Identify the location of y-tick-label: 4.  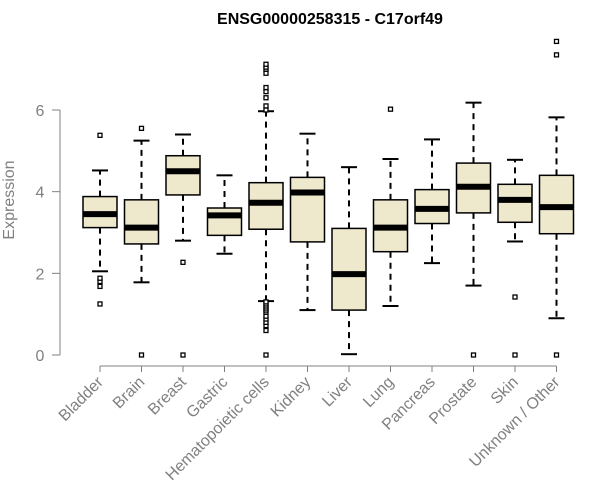
(40, 193).